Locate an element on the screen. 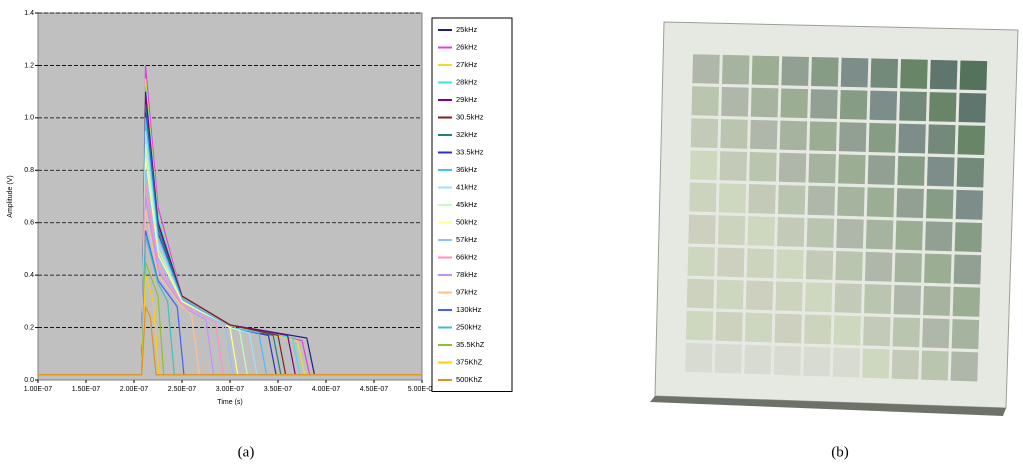 The height and width of the screenshot is (471, 1023). legend-label: 25kHz is located at coordinates (467, 29).